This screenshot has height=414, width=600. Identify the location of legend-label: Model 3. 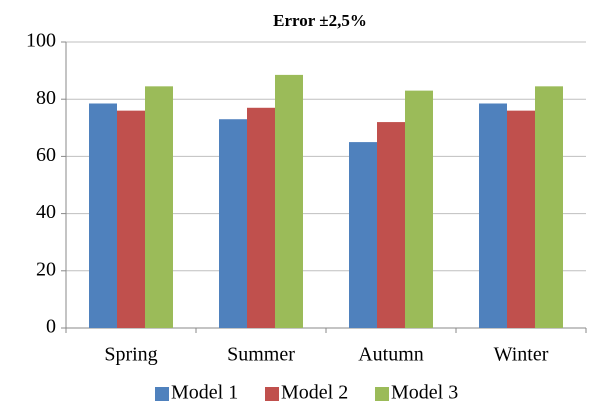
(424, 393).